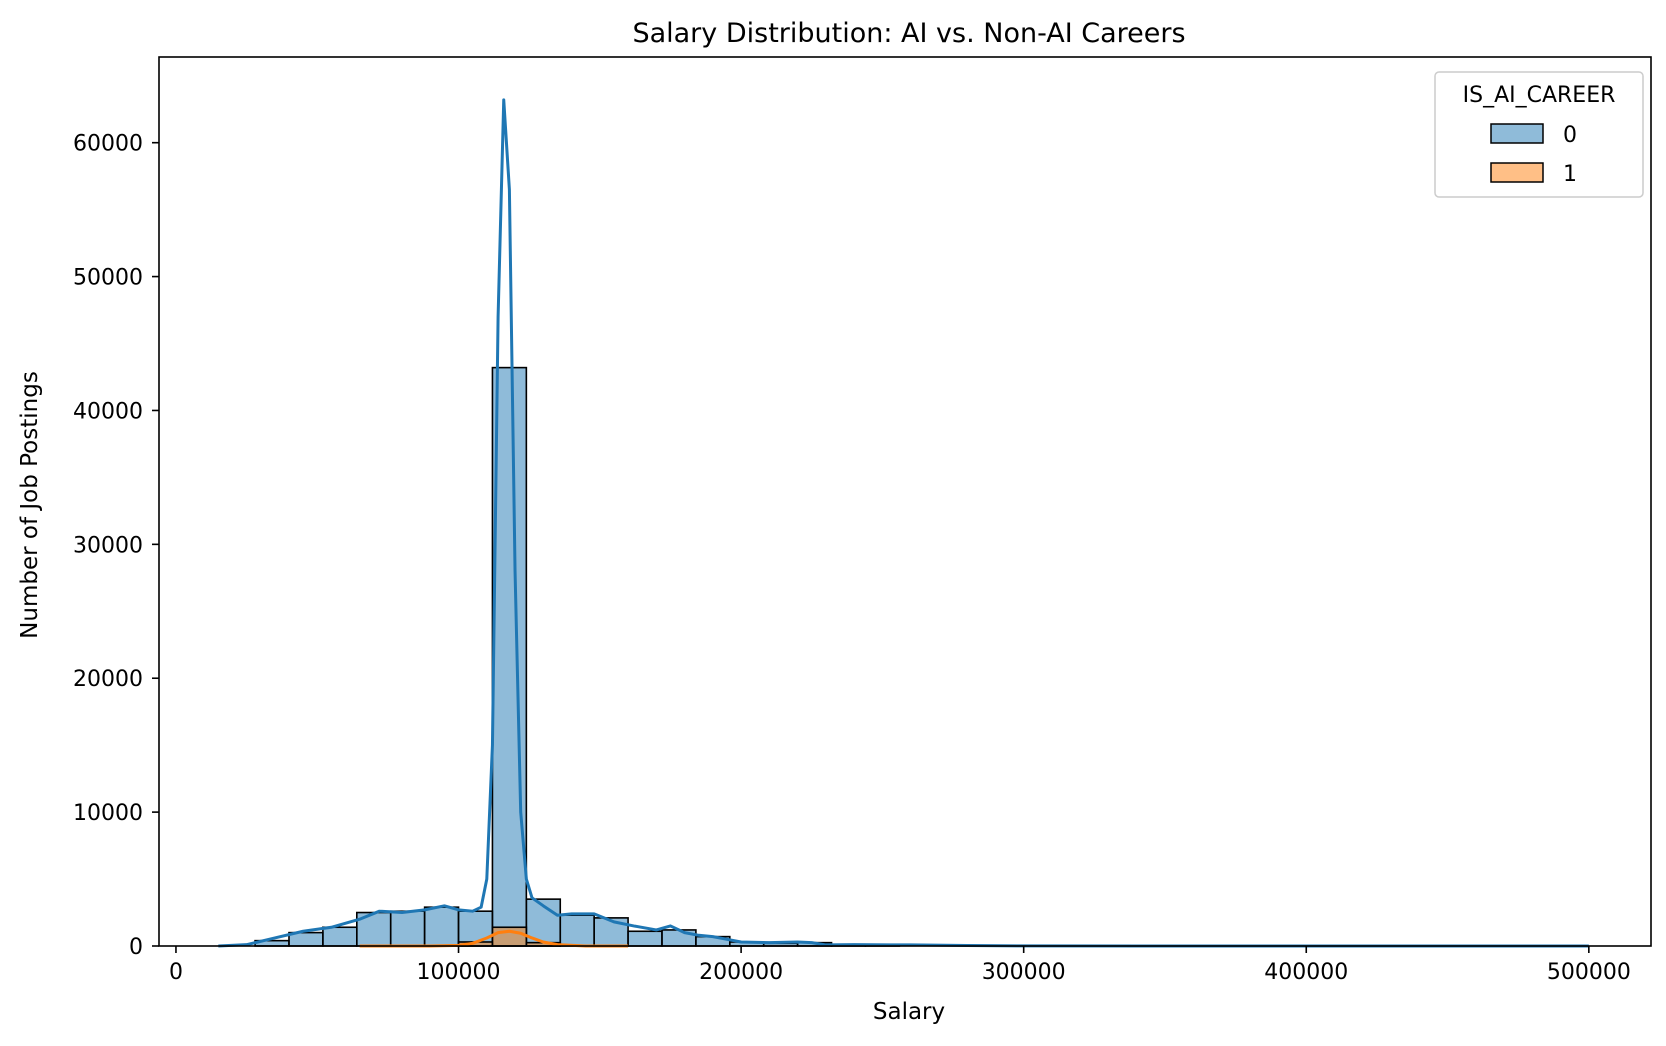  What do you see at coordinates (108, 144) in the screenshot?
I see `y-tick-label: 60000` at bounding box center [108, 144].